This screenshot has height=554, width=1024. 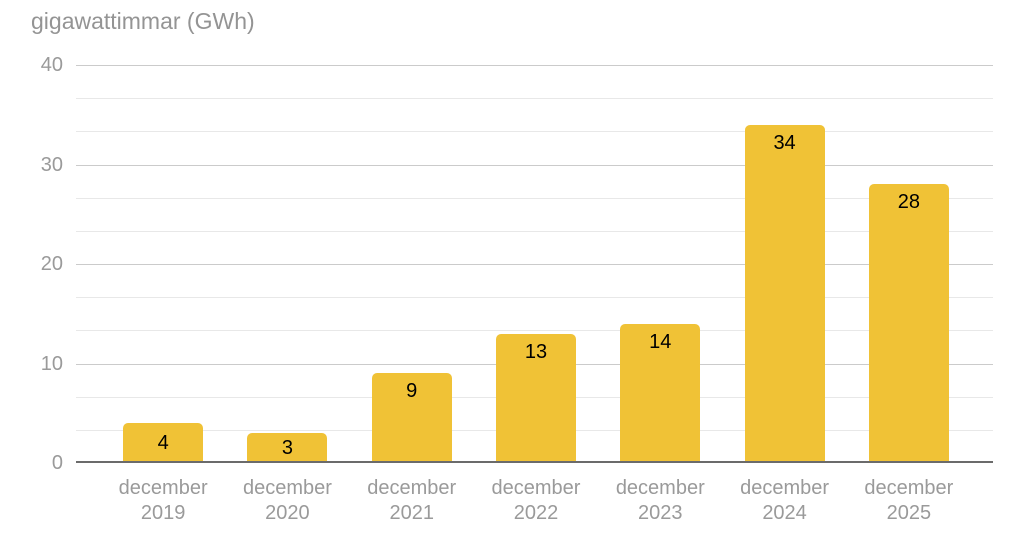 What do you see at coordinates (536, 500) in the screenshot?
I see `x-axis-category-label: december 2022` at bounding box center [536, 500].